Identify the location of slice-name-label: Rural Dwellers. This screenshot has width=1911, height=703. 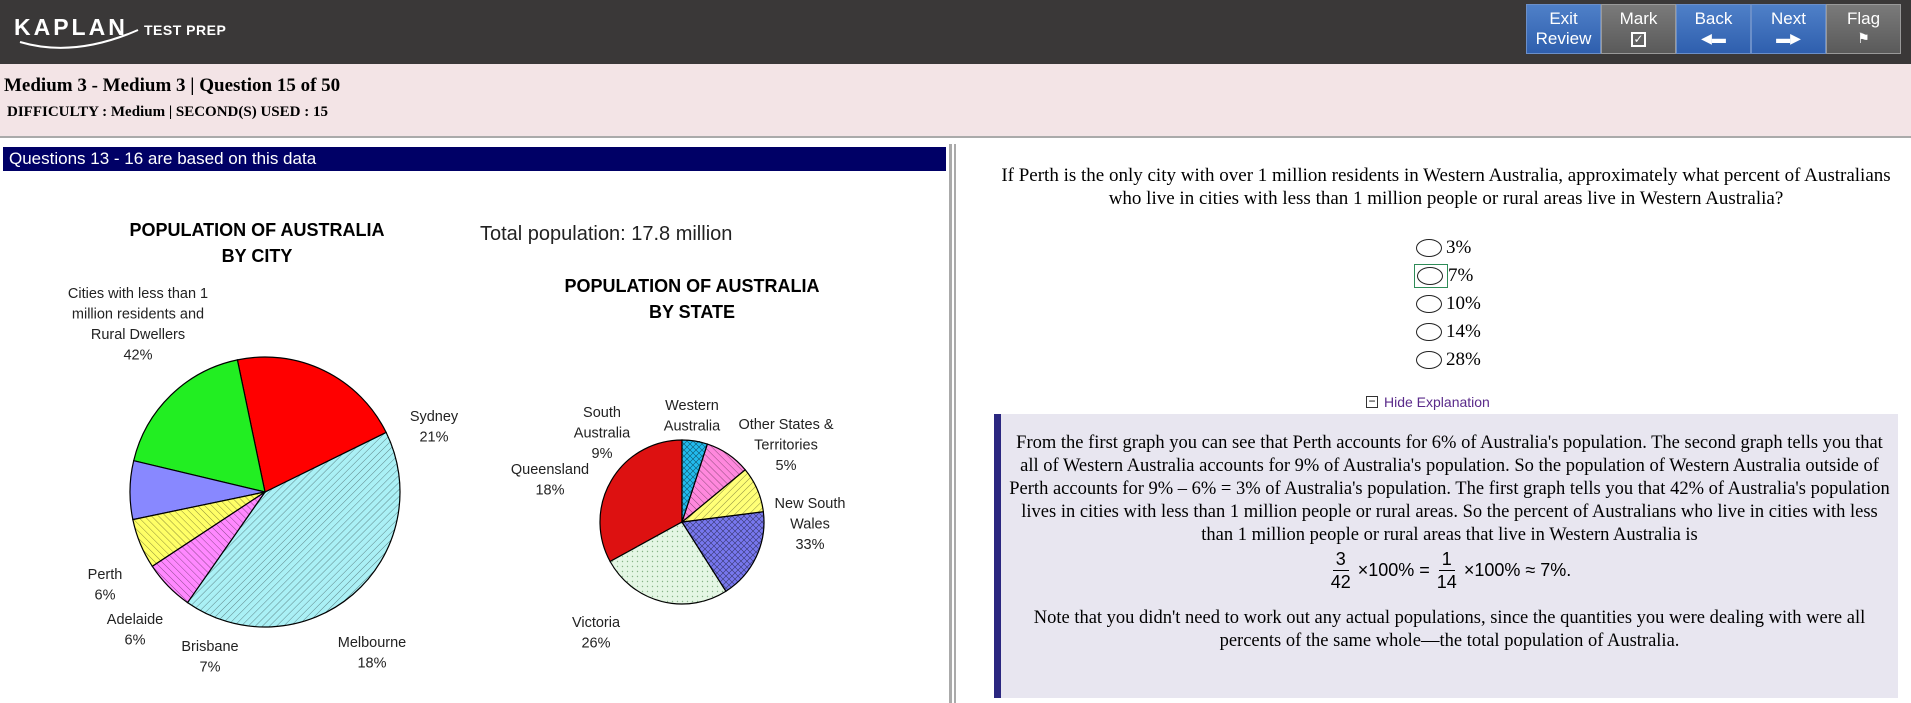
(138, 335).